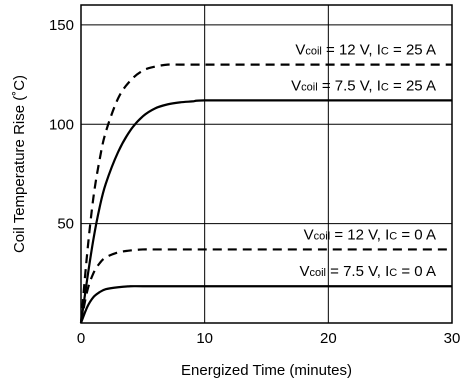  What do you see at coordinates (328, 338) in the screenshot?
I see `x-tick-label: 20` at bounding box center [328, 338].